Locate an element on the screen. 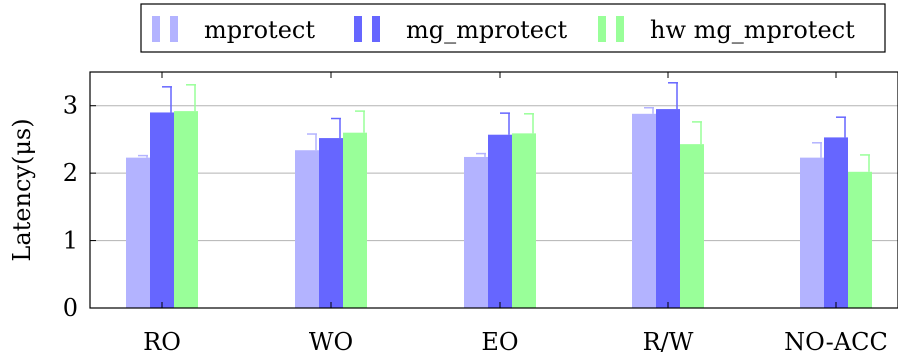  y-tick-label: 0 is located at coordinates (70, 308).